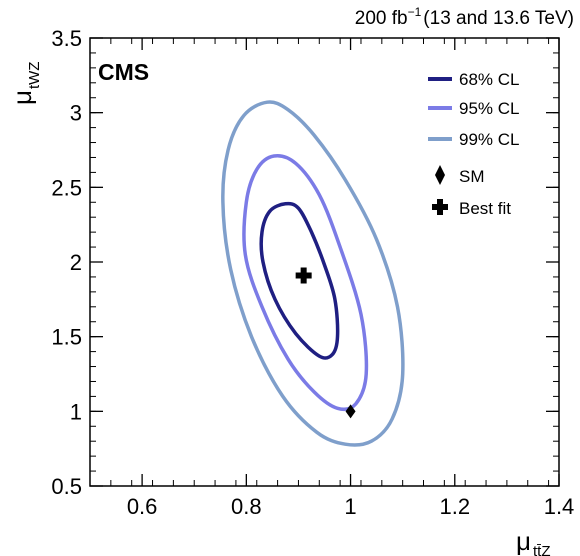  Describe the element at coordinates (440, 175) in the screenshot. I see `legend-sm-diamond-icon` at that location.